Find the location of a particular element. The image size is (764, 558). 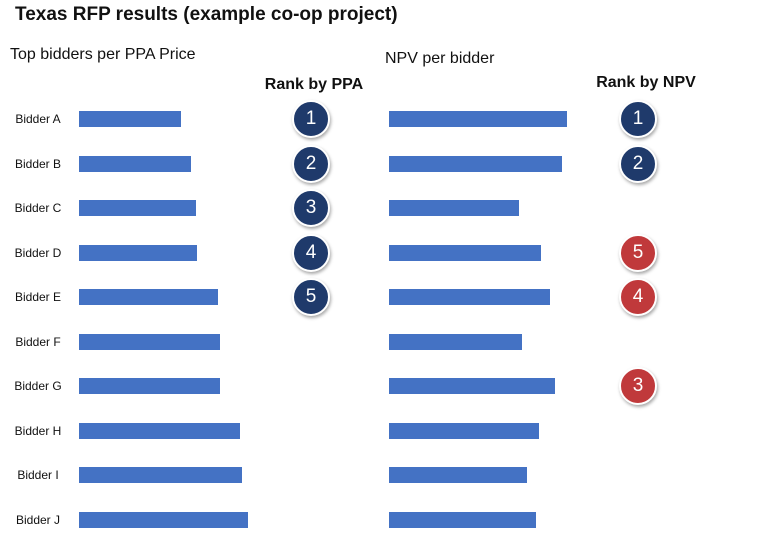

npv-rank-badge: 3 is located at coordinates (638, 386).